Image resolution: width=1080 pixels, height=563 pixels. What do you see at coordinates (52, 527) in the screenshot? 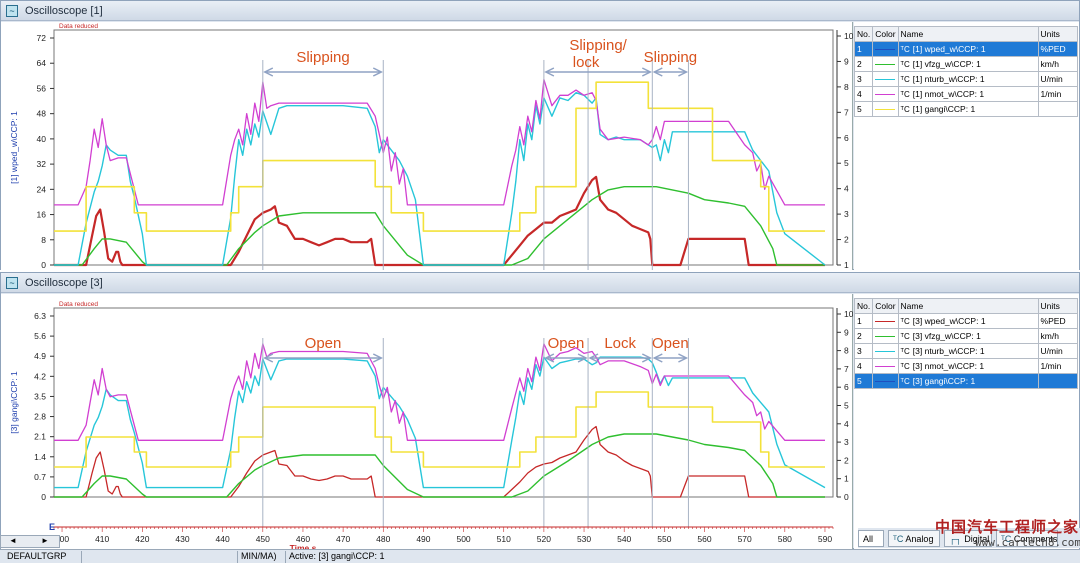
I see `axis-letter: E` at bounding box center [52, 527].